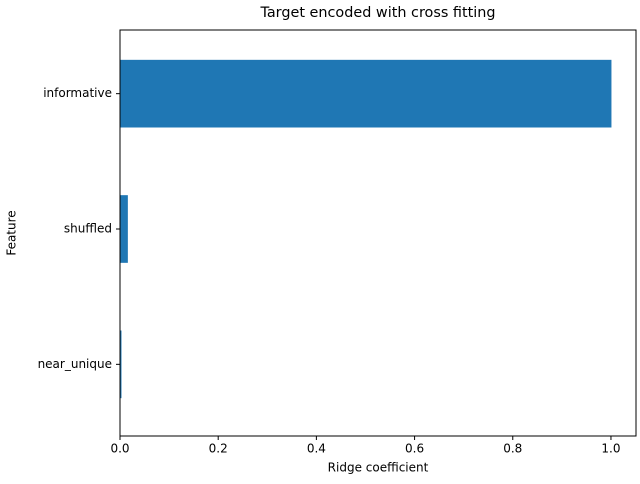 This screenshot has height=484, width=640. What do you see at coordinates (377, 13) in the screenshot?
I see `chart-title: Target encoded with cross fitting` at bounding box center [377, 13].